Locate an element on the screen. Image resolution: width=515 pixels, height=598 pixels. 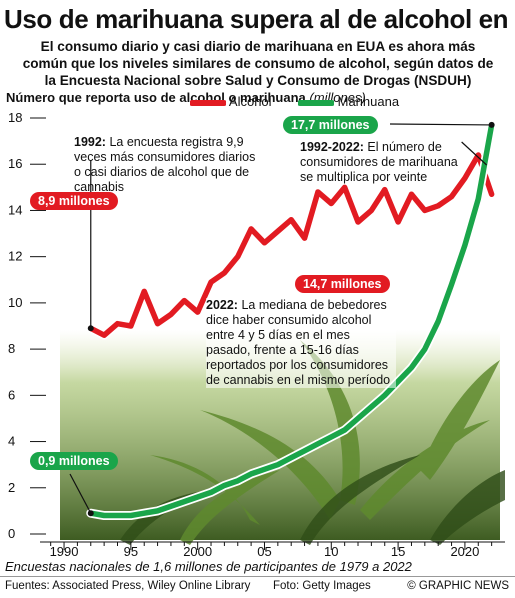
y-tick-label: 14 is located at coordinates (15, 209).